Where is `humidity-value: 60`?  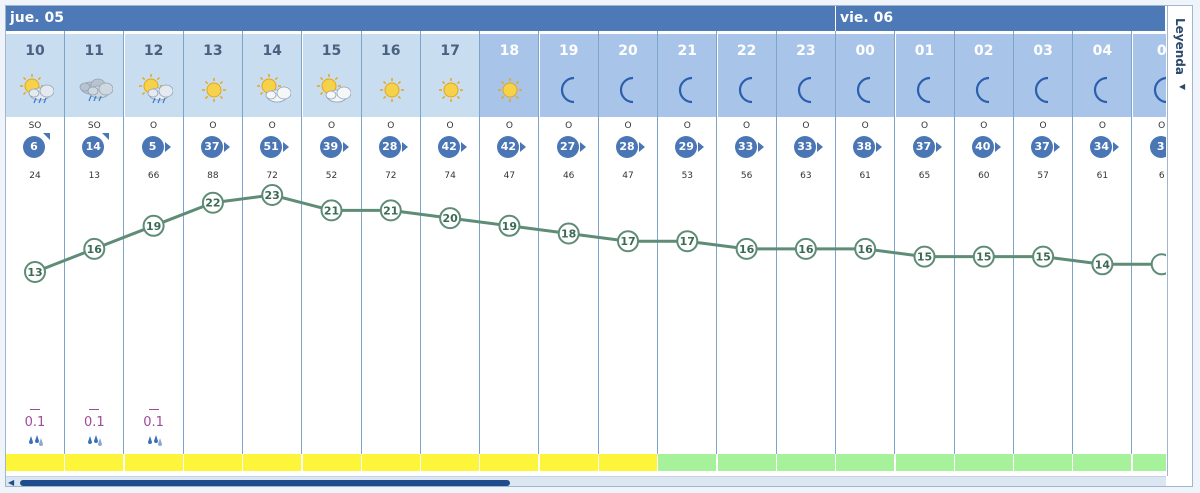 humidity-value: 60 is located at coordinates (984, 176).